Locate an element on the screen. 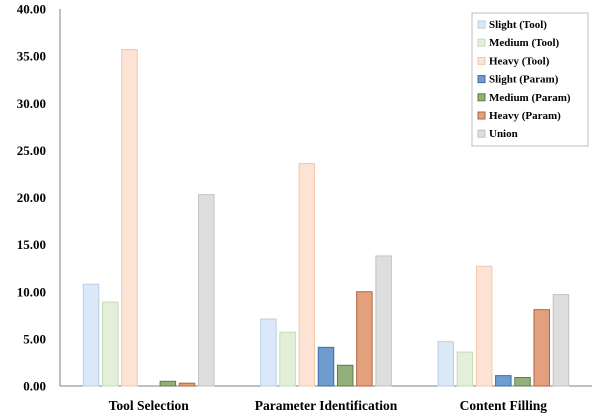 The width and height of the screenshot is (594, 416). y-tick-label: 20.00 is located at coordinates (31, 197).